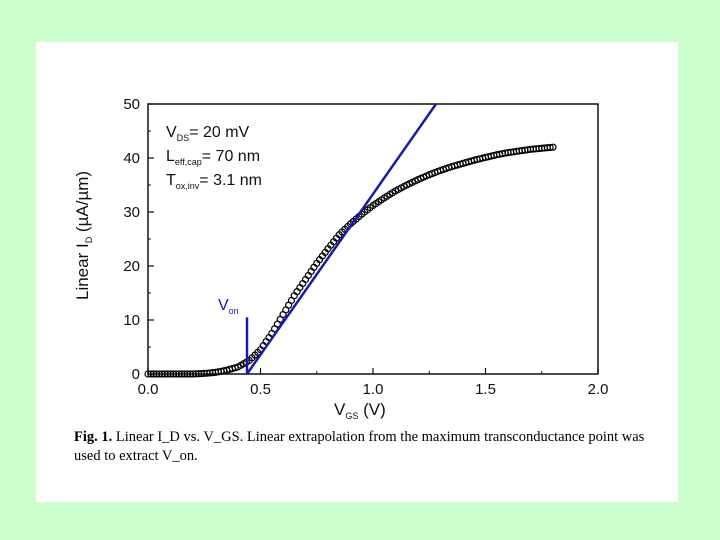 The height and width of the screenshot is (540, 720). I want to click on y-tick-label: 30, so click(131, 212).